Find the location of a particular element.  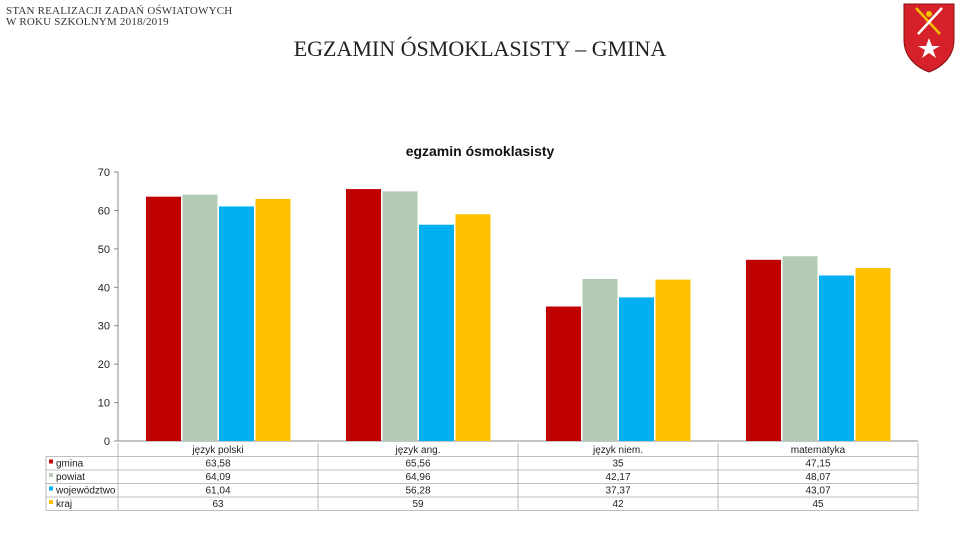

data-label: 37,37 is located at coordinates (617, 491).